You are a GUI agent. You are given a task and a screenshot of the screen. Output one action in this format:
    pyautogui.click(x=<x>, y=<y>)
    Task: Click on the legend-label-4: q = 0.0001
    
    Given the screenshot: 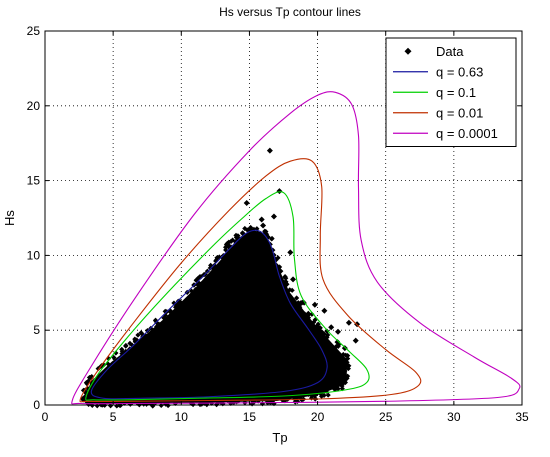 What is the action you would take?
    pyautogui.click(x=467, y=133)
    